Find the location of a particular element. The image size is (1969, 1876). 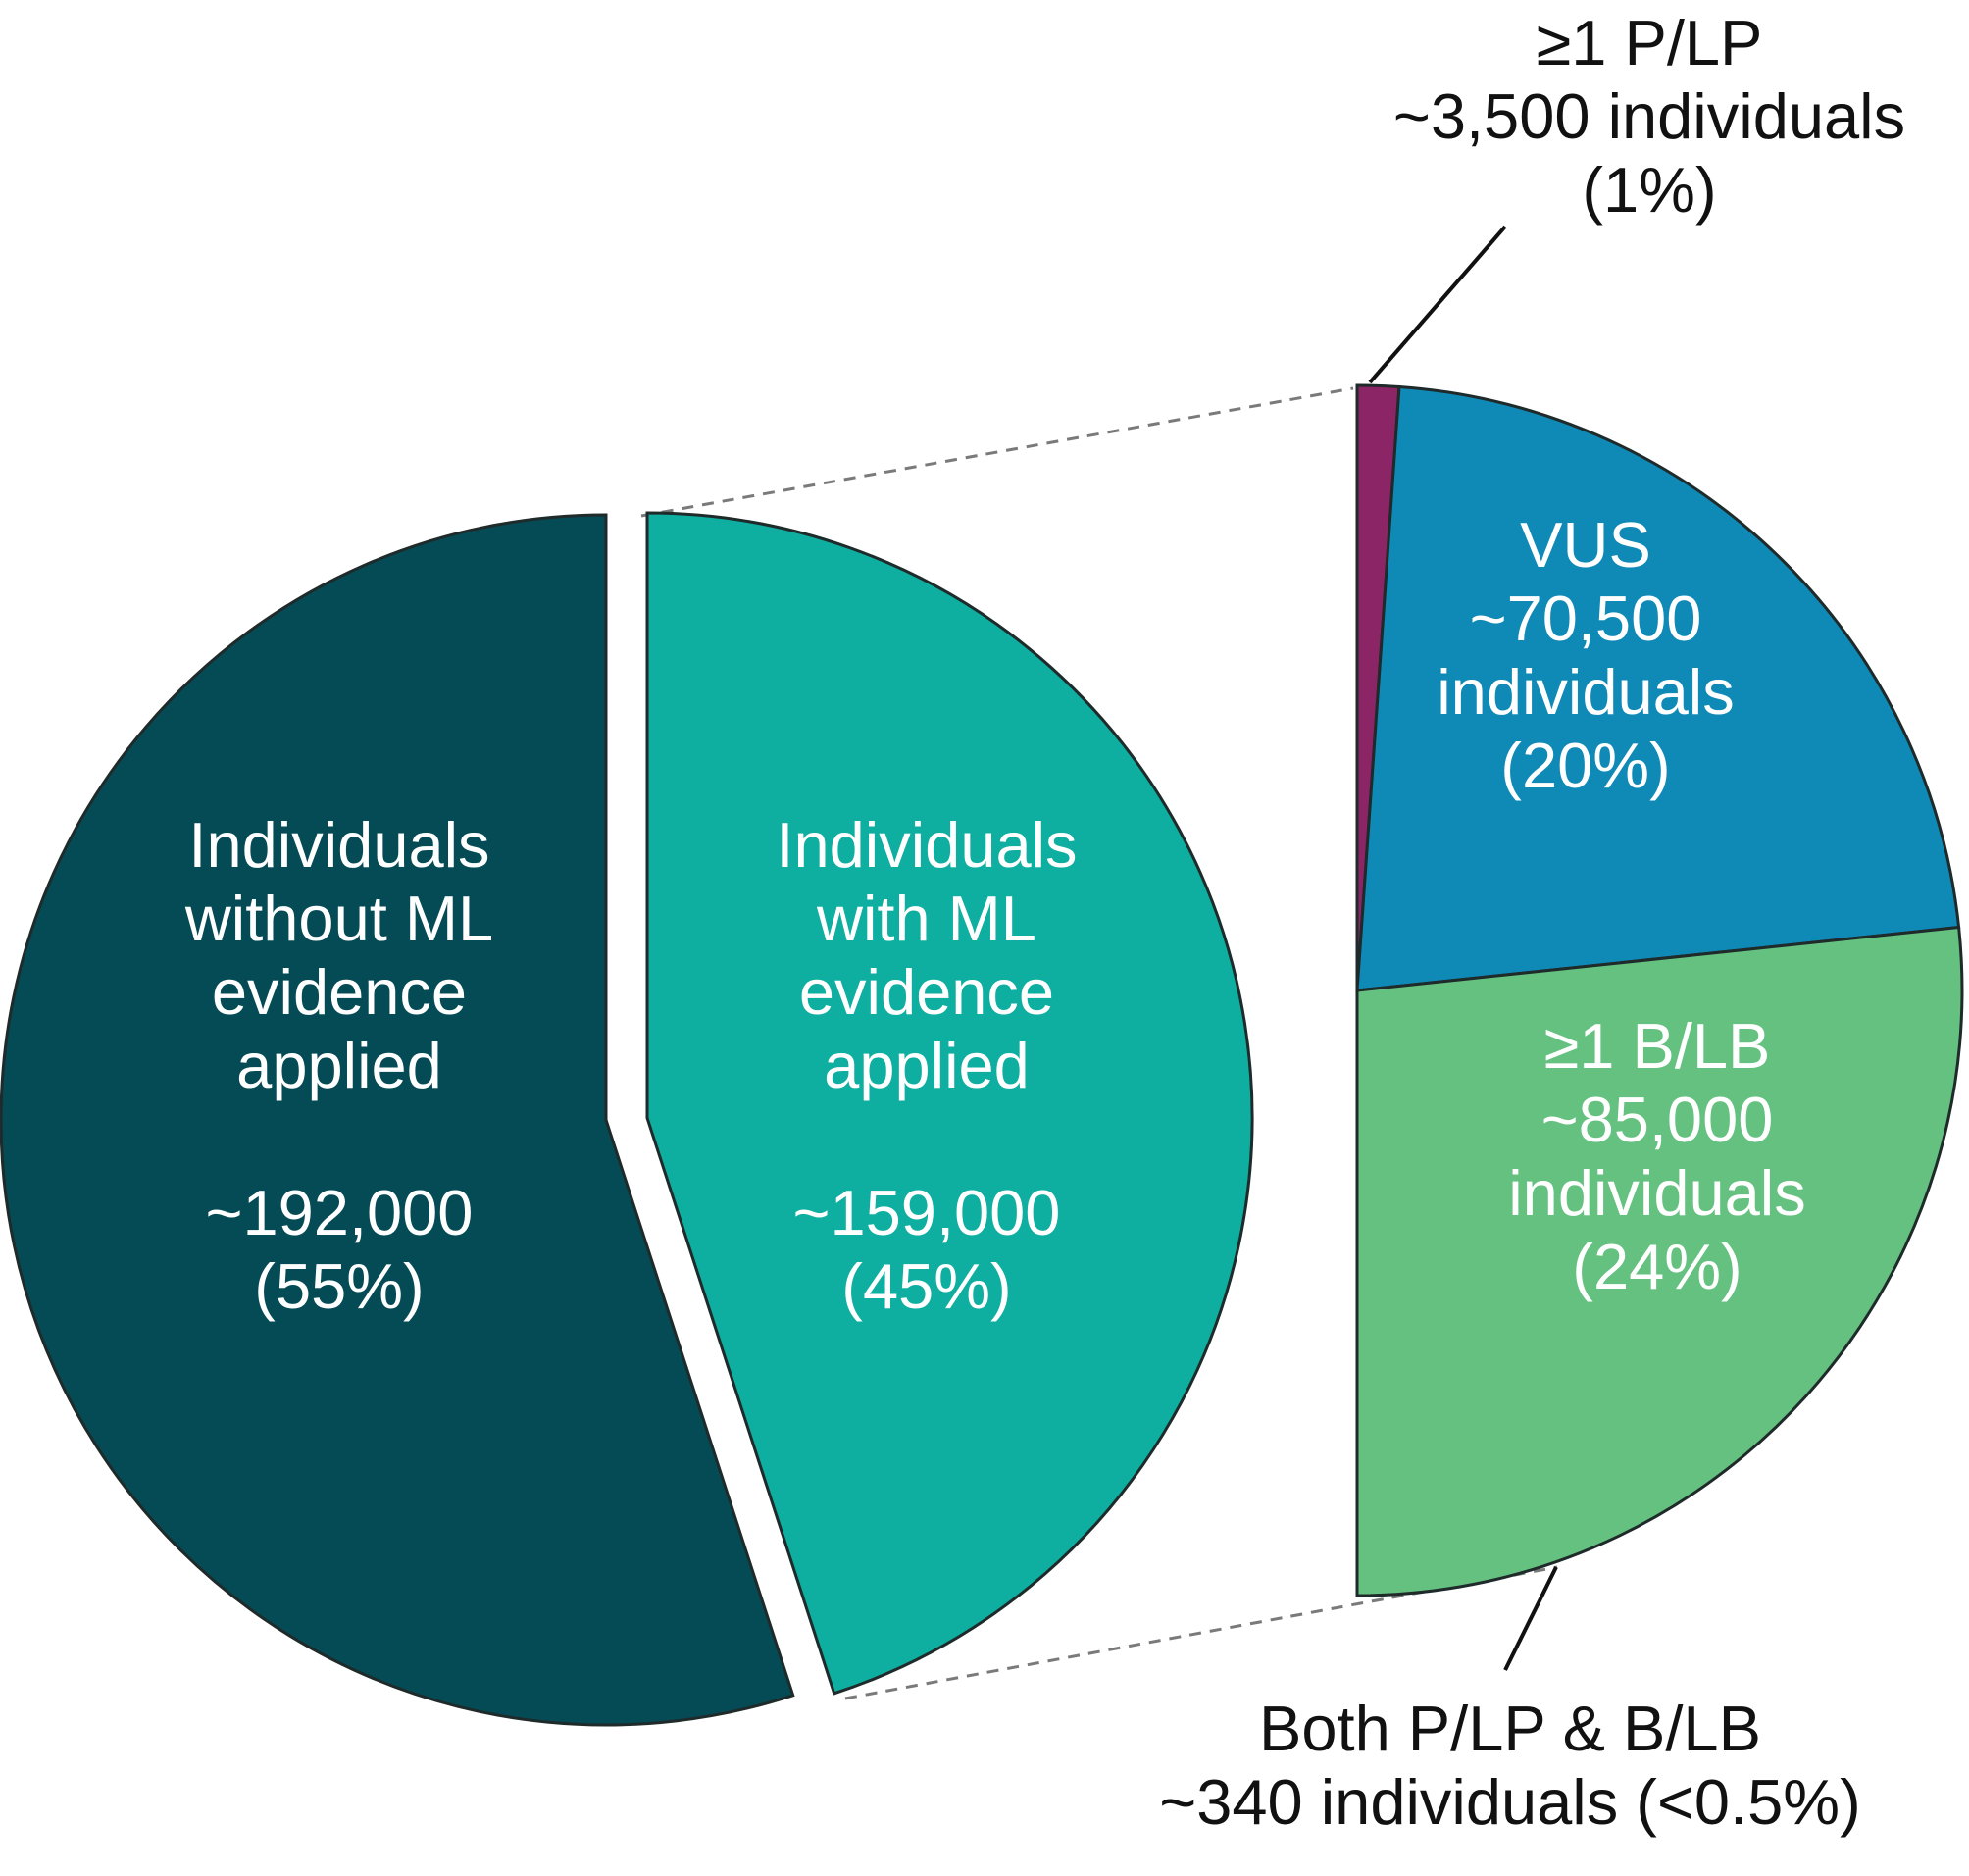

callout-label-both: Both P/LP & B/LB ~340 individuals (<0.5%) is located at coordinates (1509, 1765).